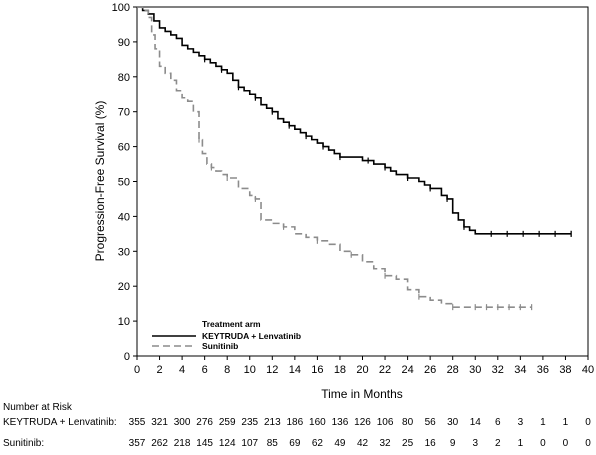 Image resolution: width=596 pixels, height=455 pixels. Describe the element at coordinates (124, 322) in the screenshot. I see `y-tick-label: 10` at that location.